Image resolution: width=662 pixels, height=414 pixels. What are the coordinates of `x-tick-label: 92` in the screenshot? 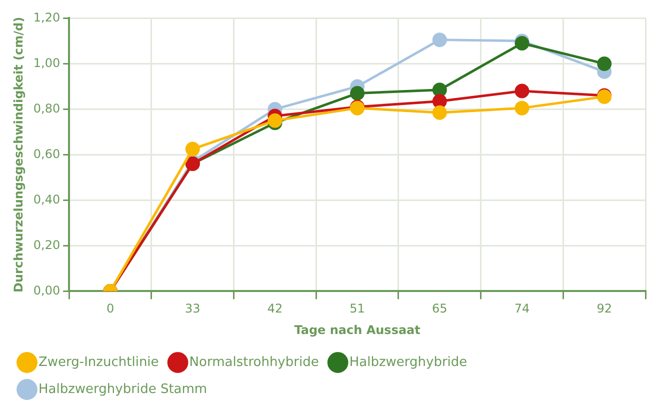 It's located at (604, 309).